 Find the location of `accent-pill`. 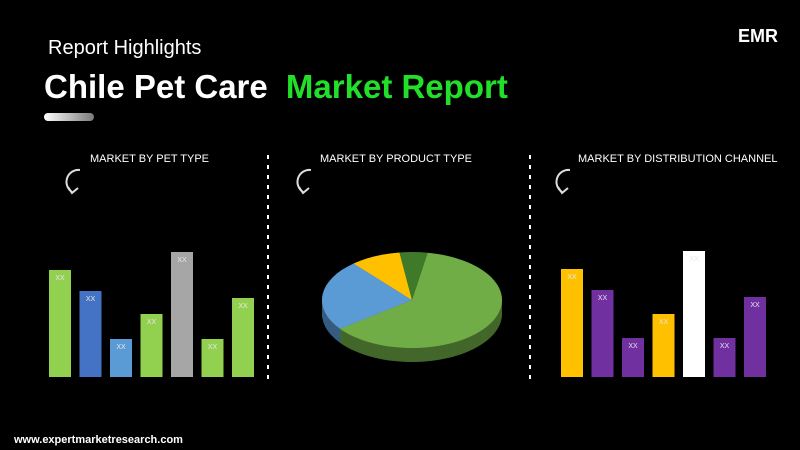

accent-pill is located at coordinates (69, 117).